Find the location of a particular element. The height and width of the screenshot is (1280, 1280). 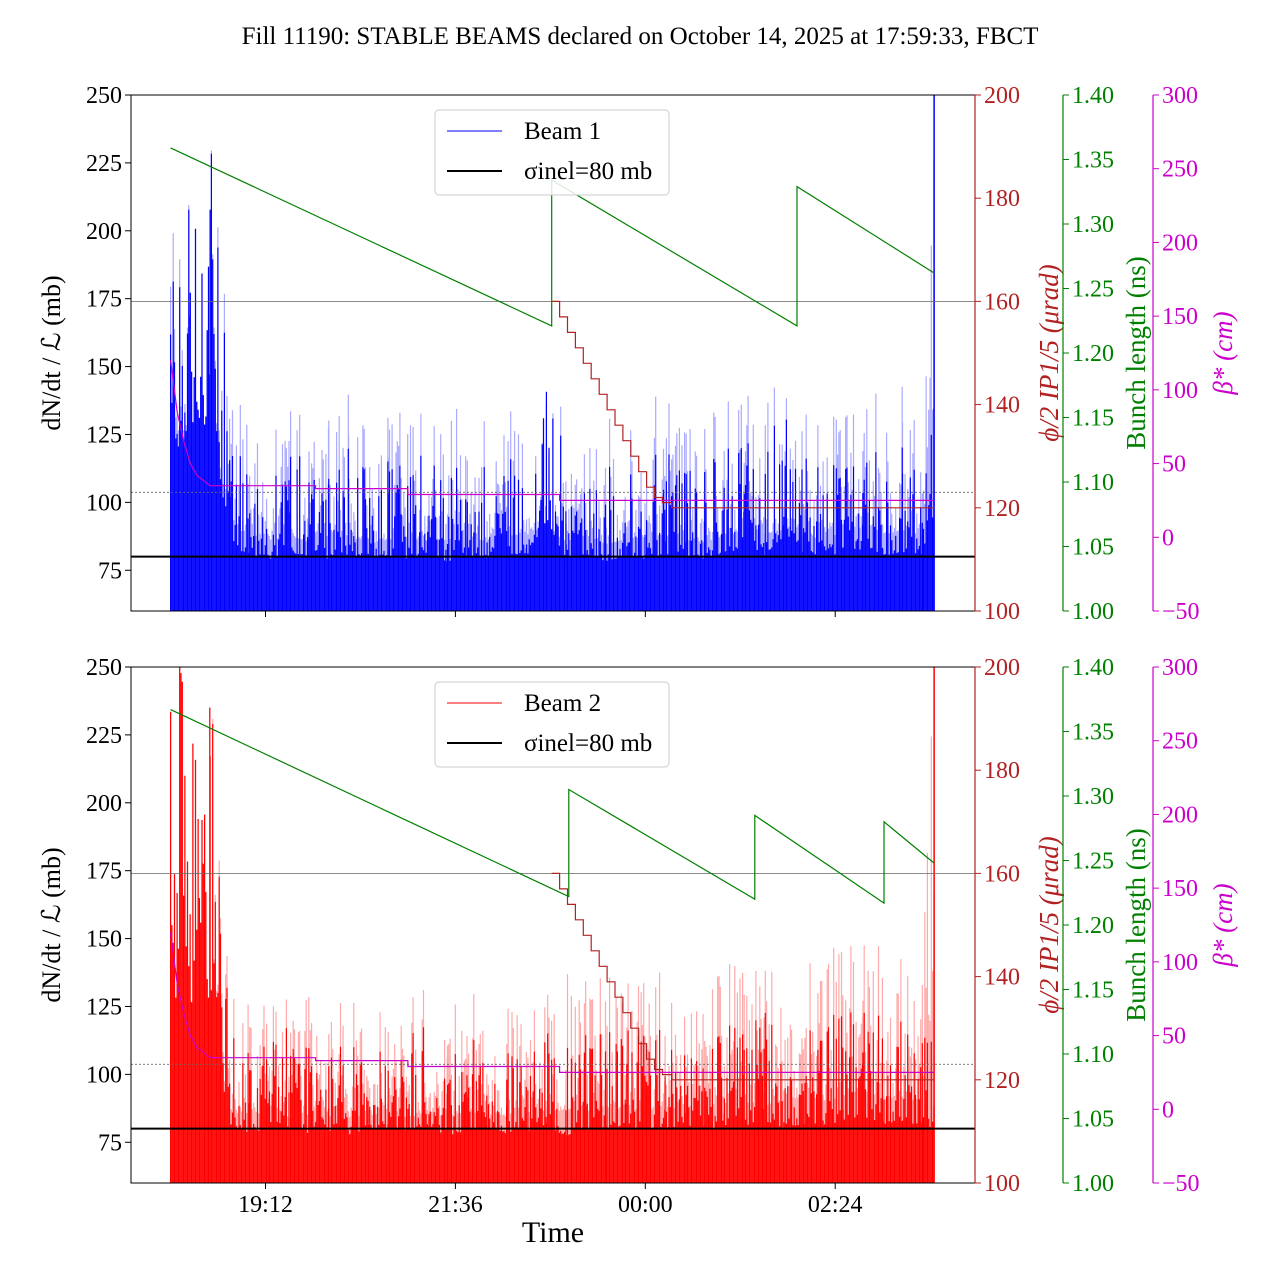

bunch-length-series-bottom is located at coordinates (552, 807).